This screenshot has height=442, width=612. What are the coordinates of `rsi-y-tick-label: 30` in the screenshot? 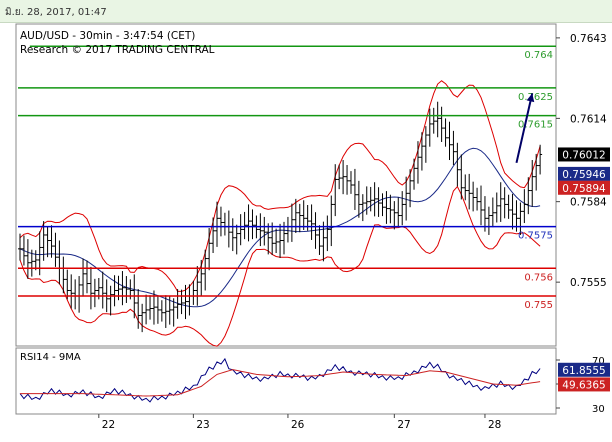 It's located at (598, 409).